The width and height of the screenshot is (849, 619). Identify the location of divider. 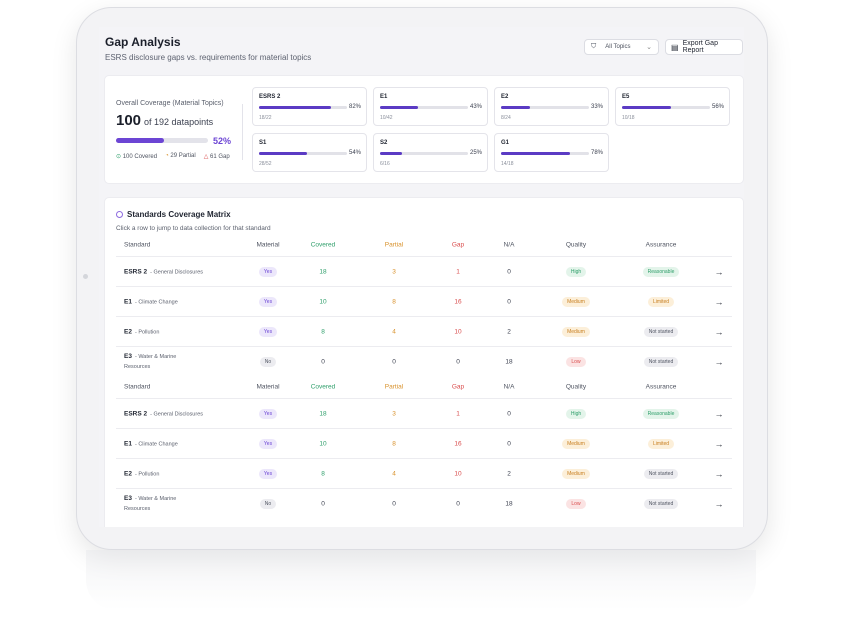
(242, 132).